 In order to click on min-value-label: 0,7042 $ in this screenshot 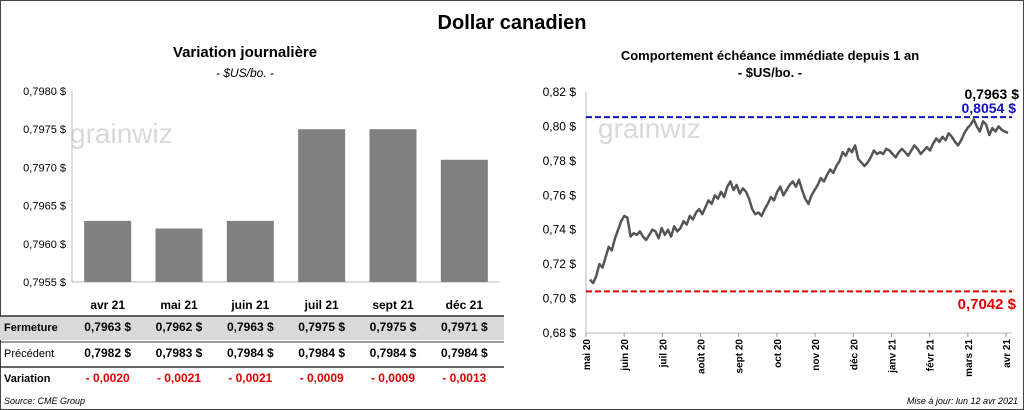, I will do `click(987, 304)`.